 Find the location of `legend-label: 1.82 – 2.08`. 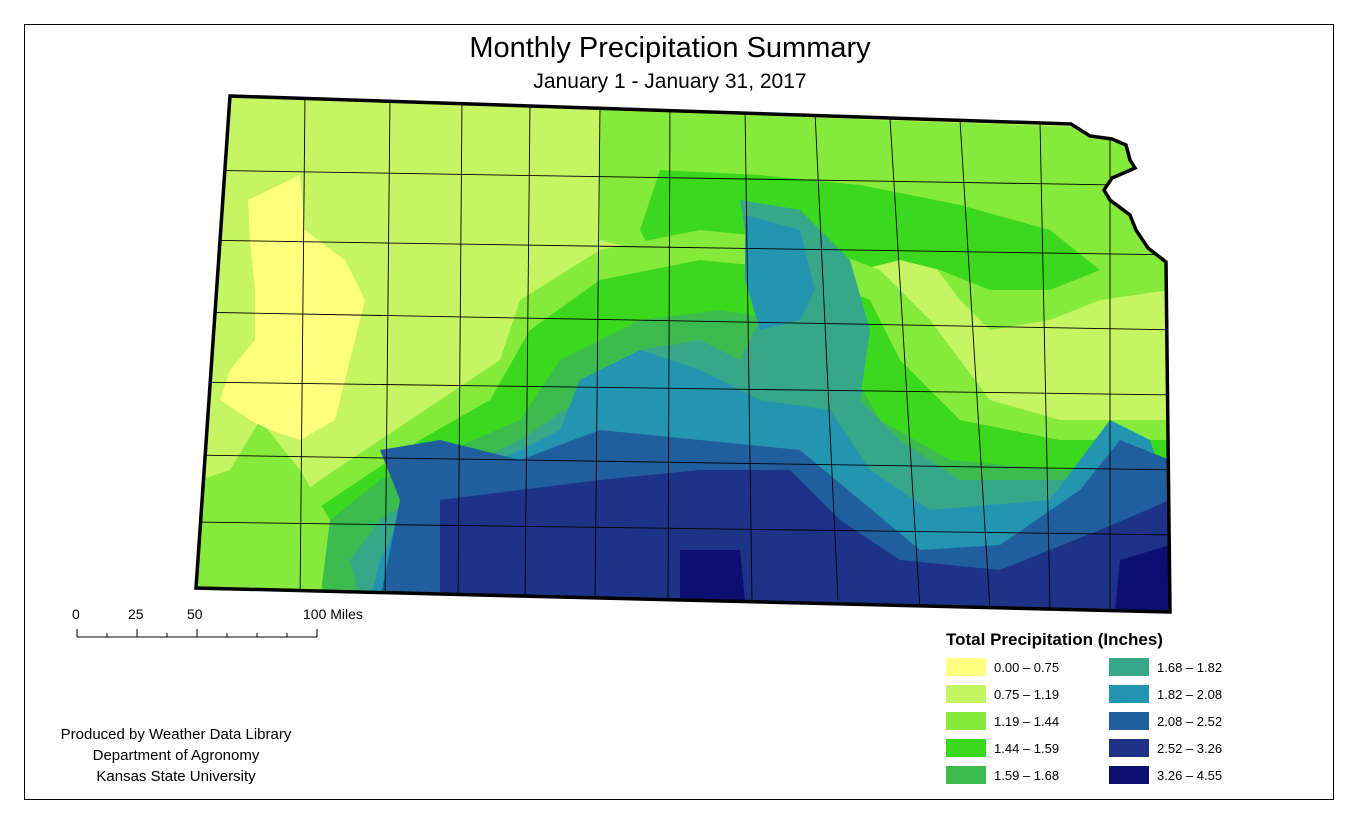

legend-label: 1.82 – 2.08 is located at coordinates (1190, 694).